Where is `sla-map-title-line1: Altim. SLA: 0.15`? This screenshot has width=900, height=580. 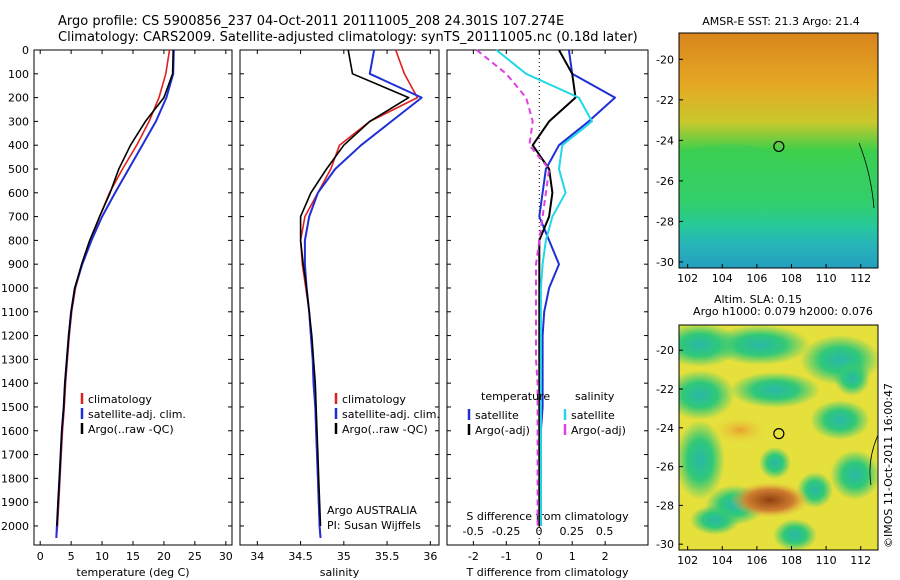
sla-map-title-line1: Altim. SLA: 0.15 is located at coordinates (758, 299).